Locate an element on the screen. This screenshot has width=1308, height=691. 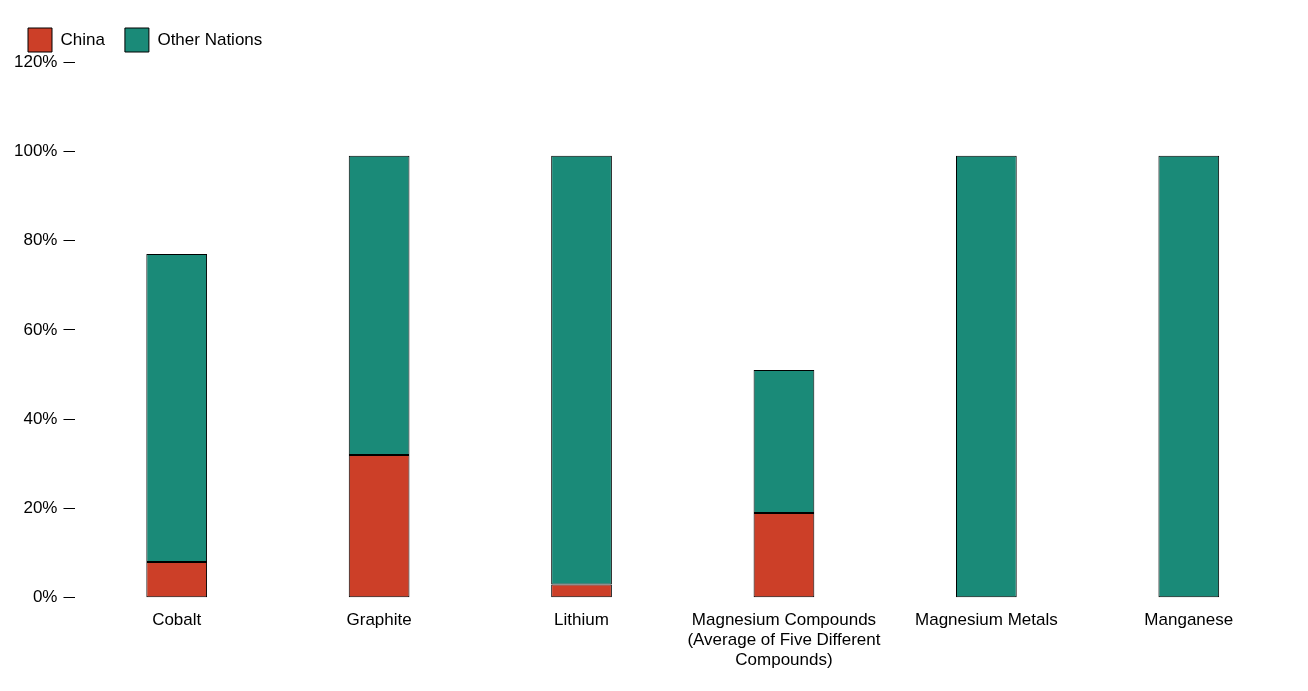
x-tick-label: Magnesium Metals is located at coordinates (986, 619).